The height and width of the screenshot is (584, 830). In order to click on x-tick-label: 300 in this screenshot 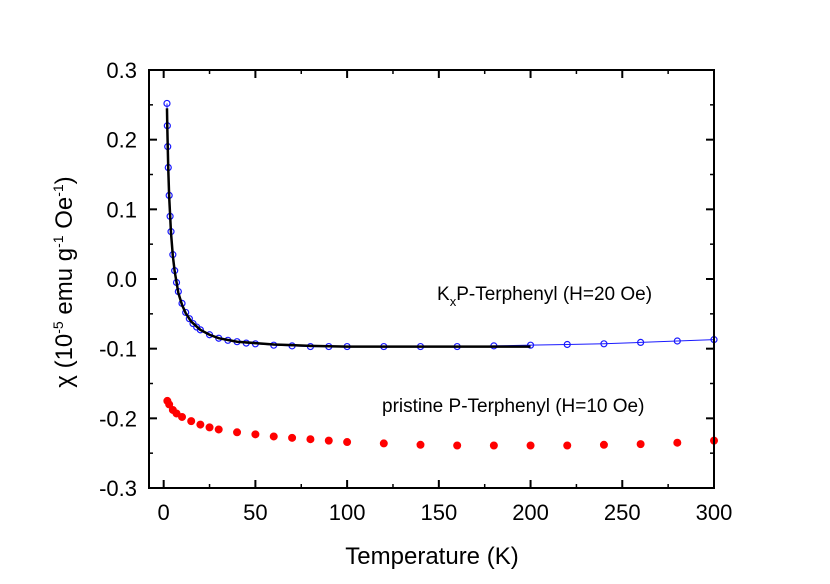, I will do `click(714, 512)`.